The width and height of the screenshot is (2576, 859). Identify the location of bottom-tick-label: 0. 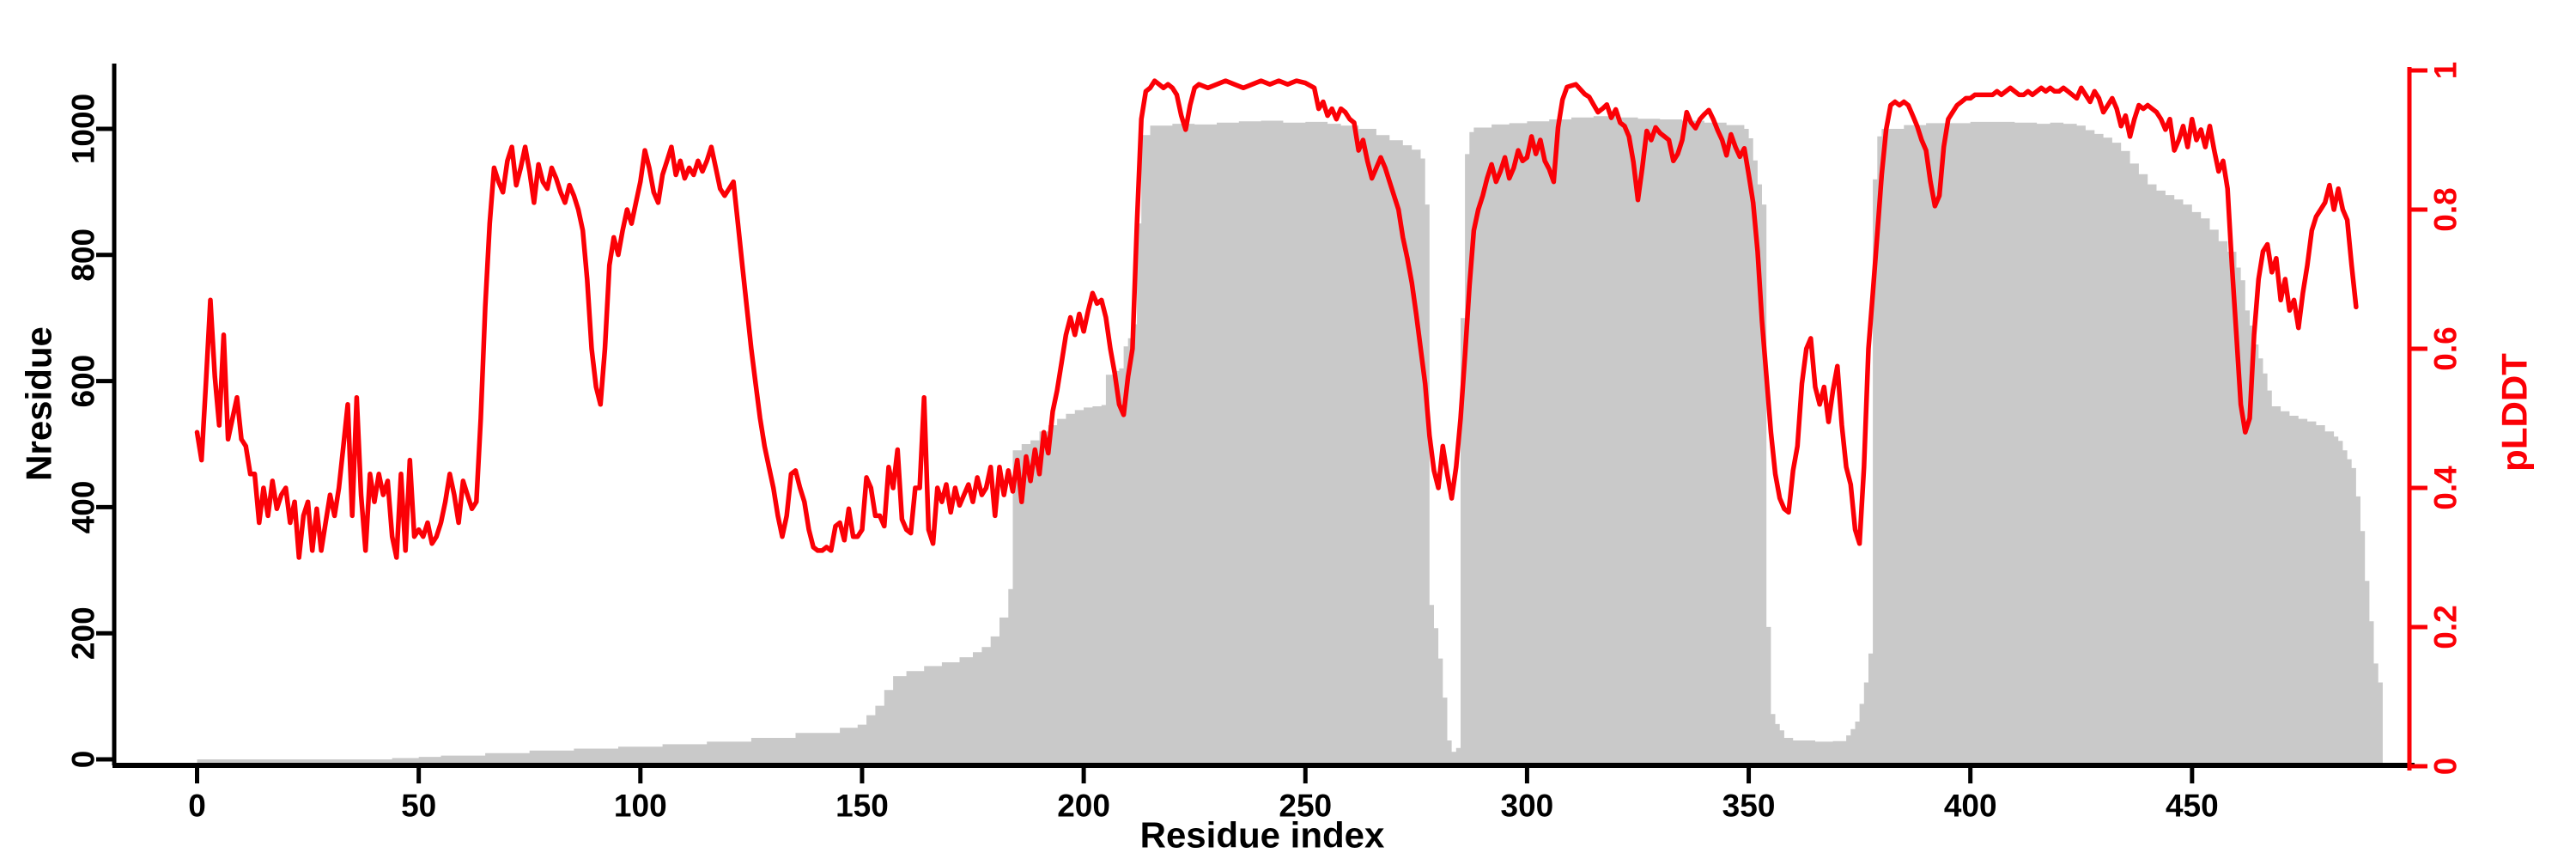
(197, 806).